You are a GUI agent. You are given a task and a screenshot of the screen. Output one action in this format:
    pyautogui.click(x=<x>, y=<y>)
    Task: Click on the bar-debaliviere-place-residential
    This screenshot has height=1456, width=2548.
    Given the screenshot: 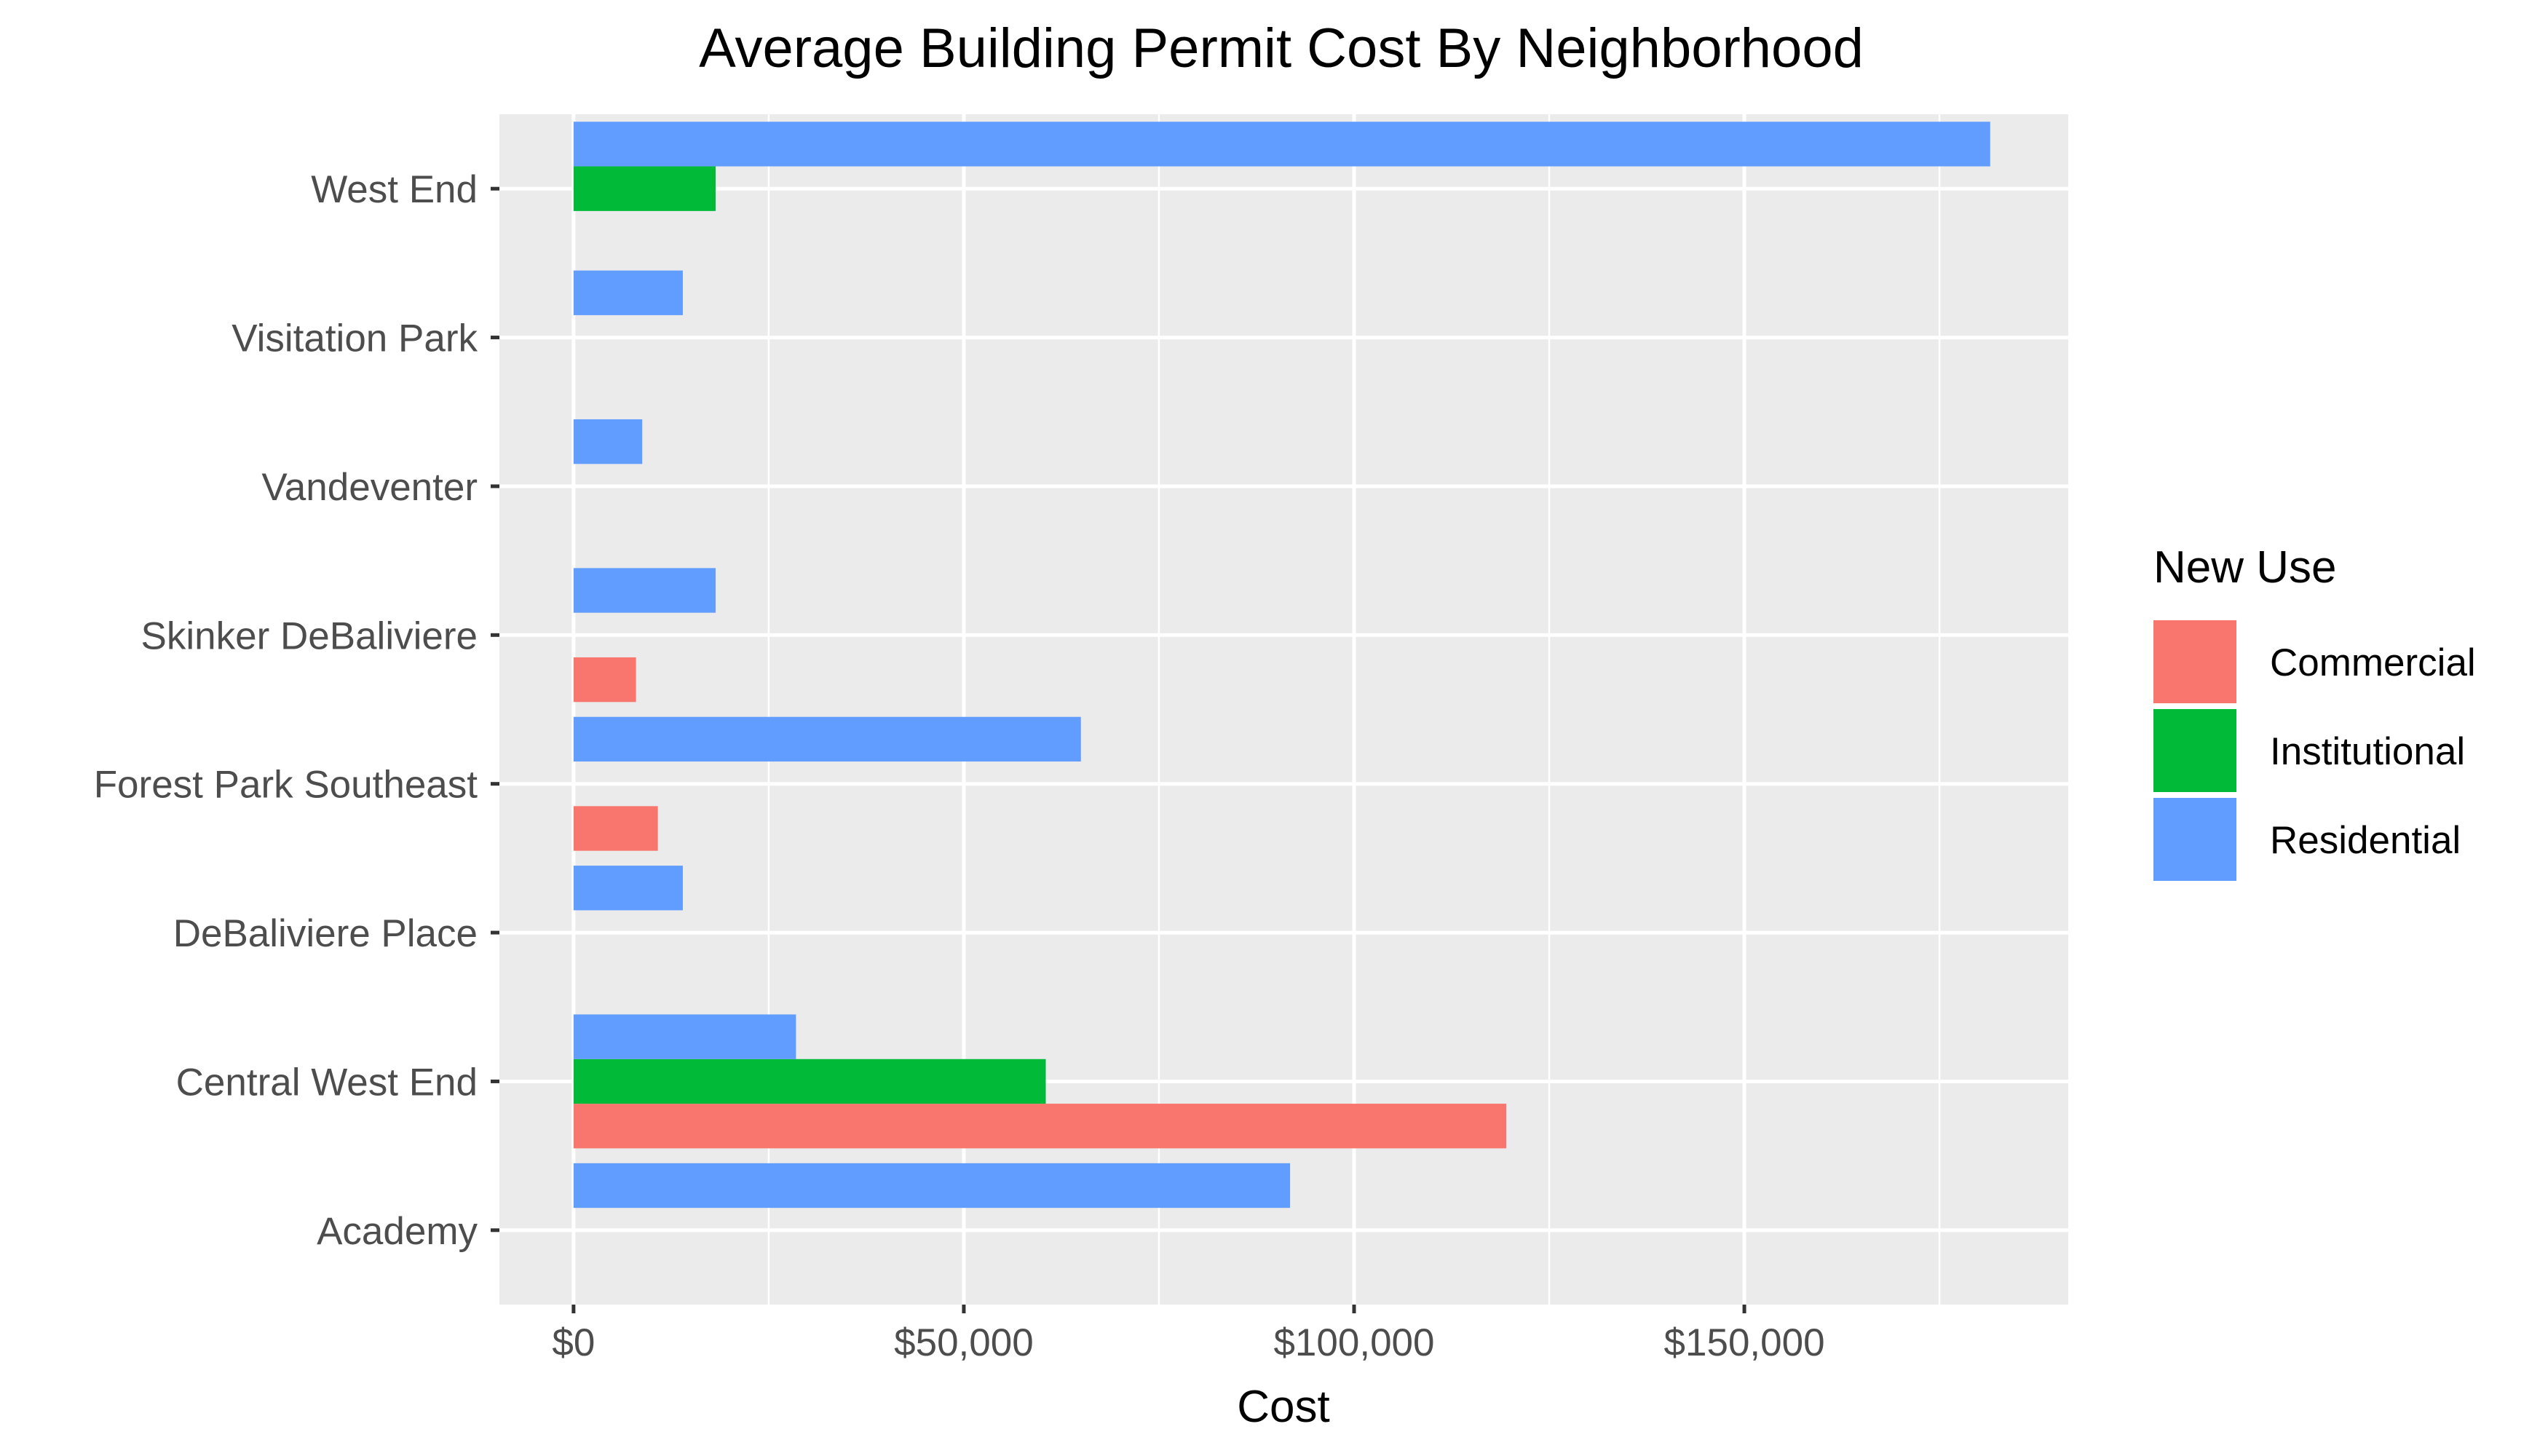 What is the action you would take?
    pyautogui.click(x=628, y=888)
    